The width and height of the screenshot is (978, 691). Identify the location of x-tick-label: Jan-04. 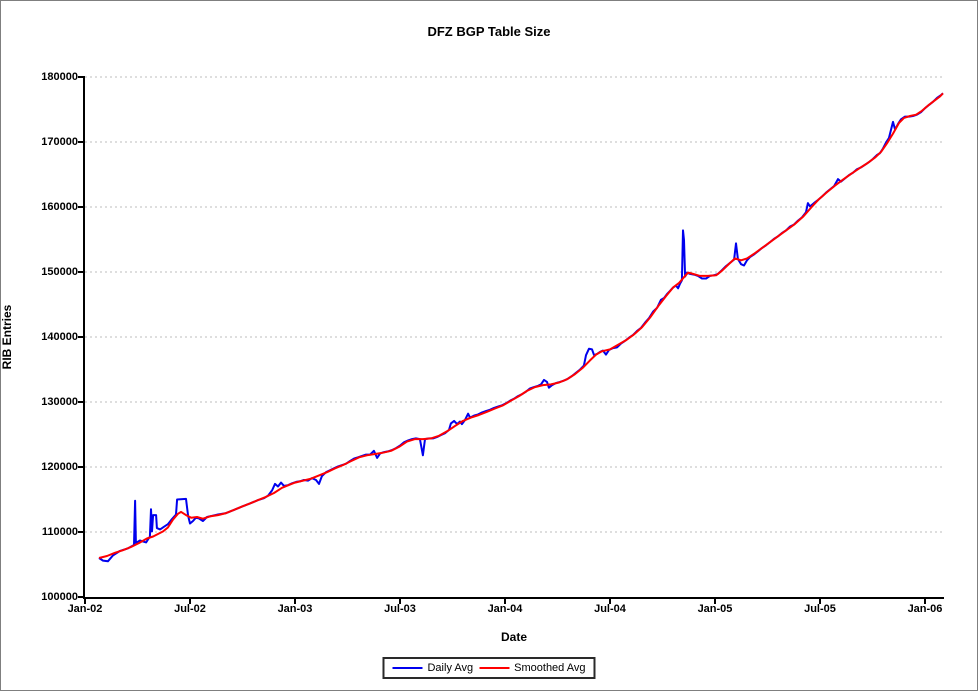
(505, 609).